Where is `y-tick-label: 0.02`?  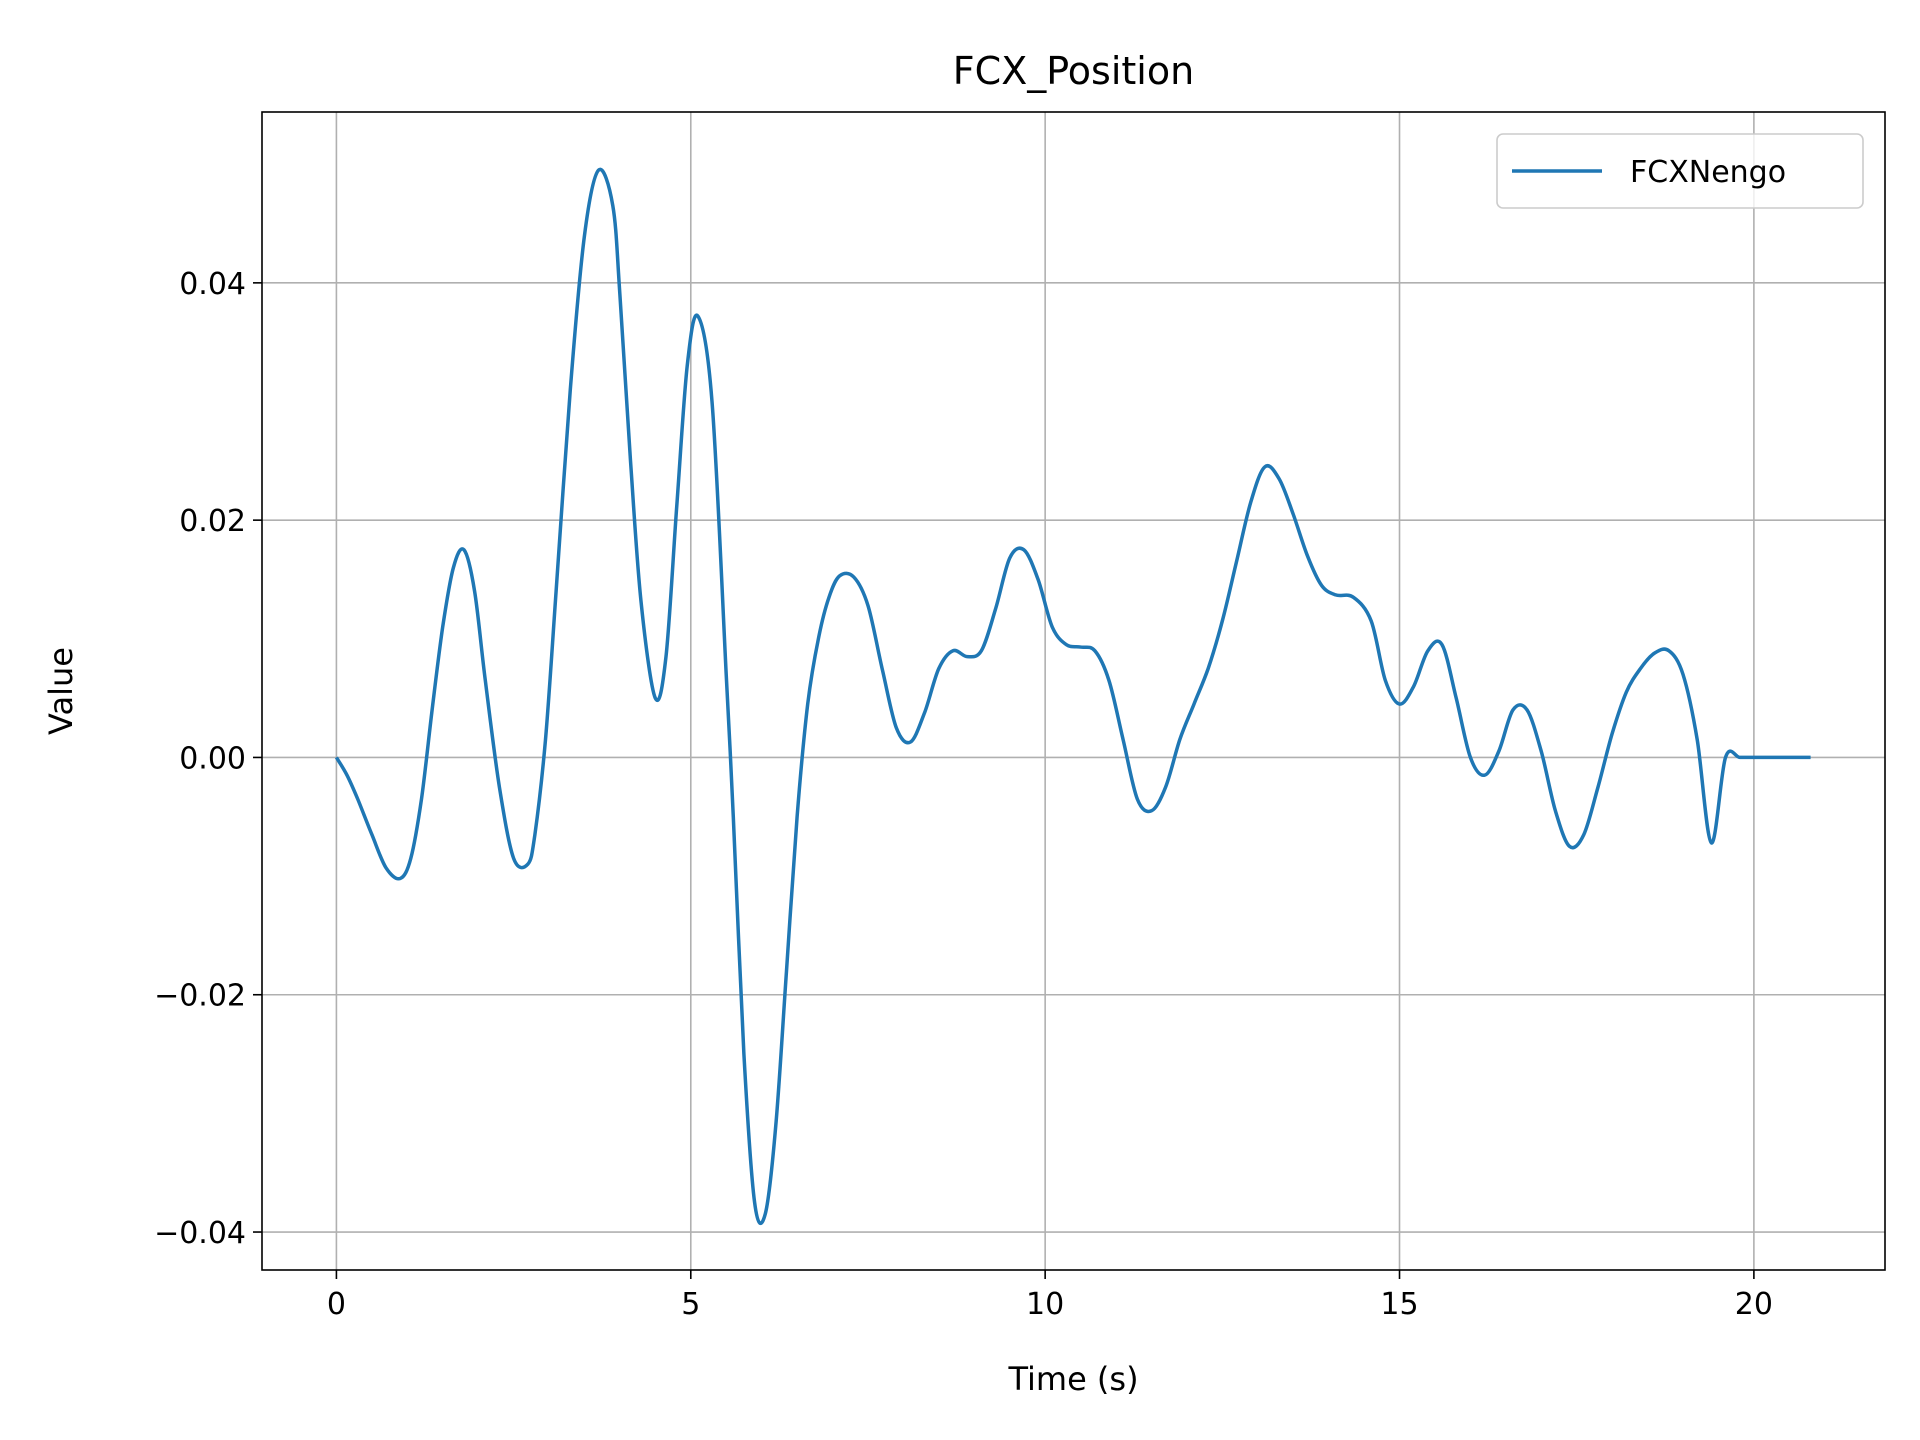 y-tick-label: 0.02 is located at coordinates (212, 521).